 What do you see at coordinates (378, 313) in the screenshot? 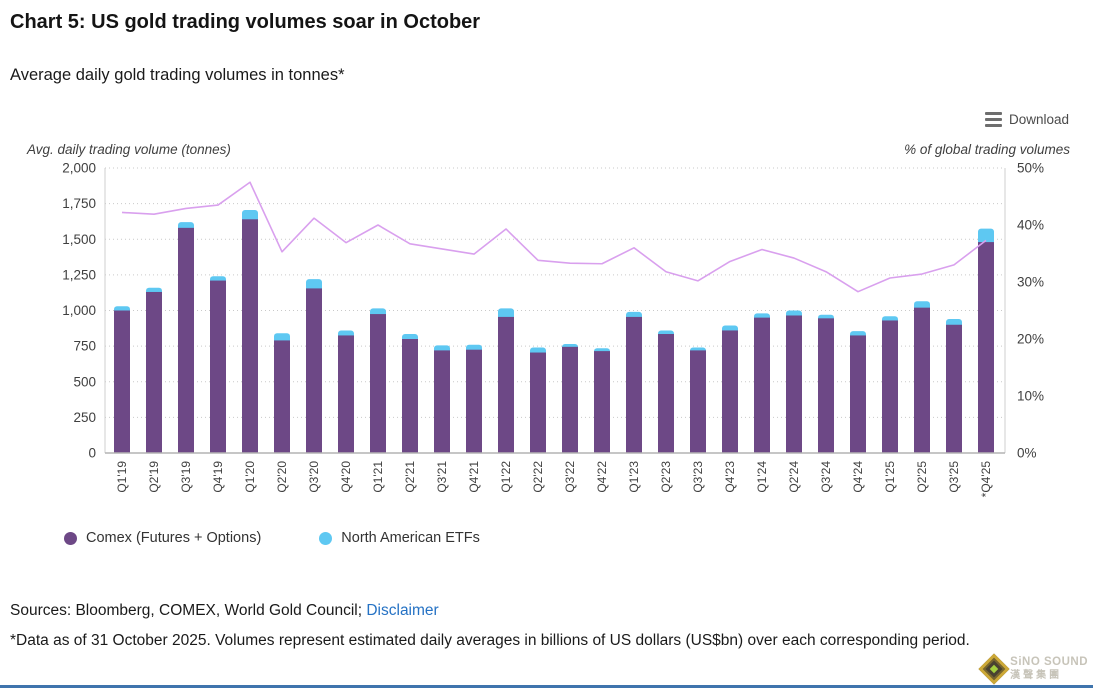
I see `bar-etf-Q1'21` at bounding box center [378, 313].